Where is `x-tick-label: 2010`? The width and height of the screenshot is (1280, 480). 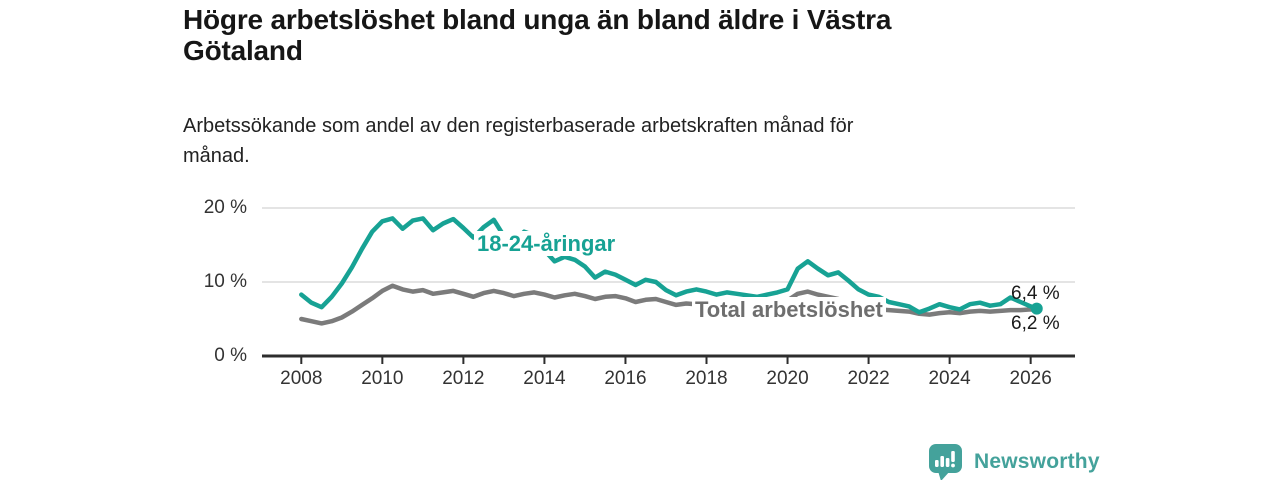
x-tick-label: 2010 is located at coordinates (382, 378).